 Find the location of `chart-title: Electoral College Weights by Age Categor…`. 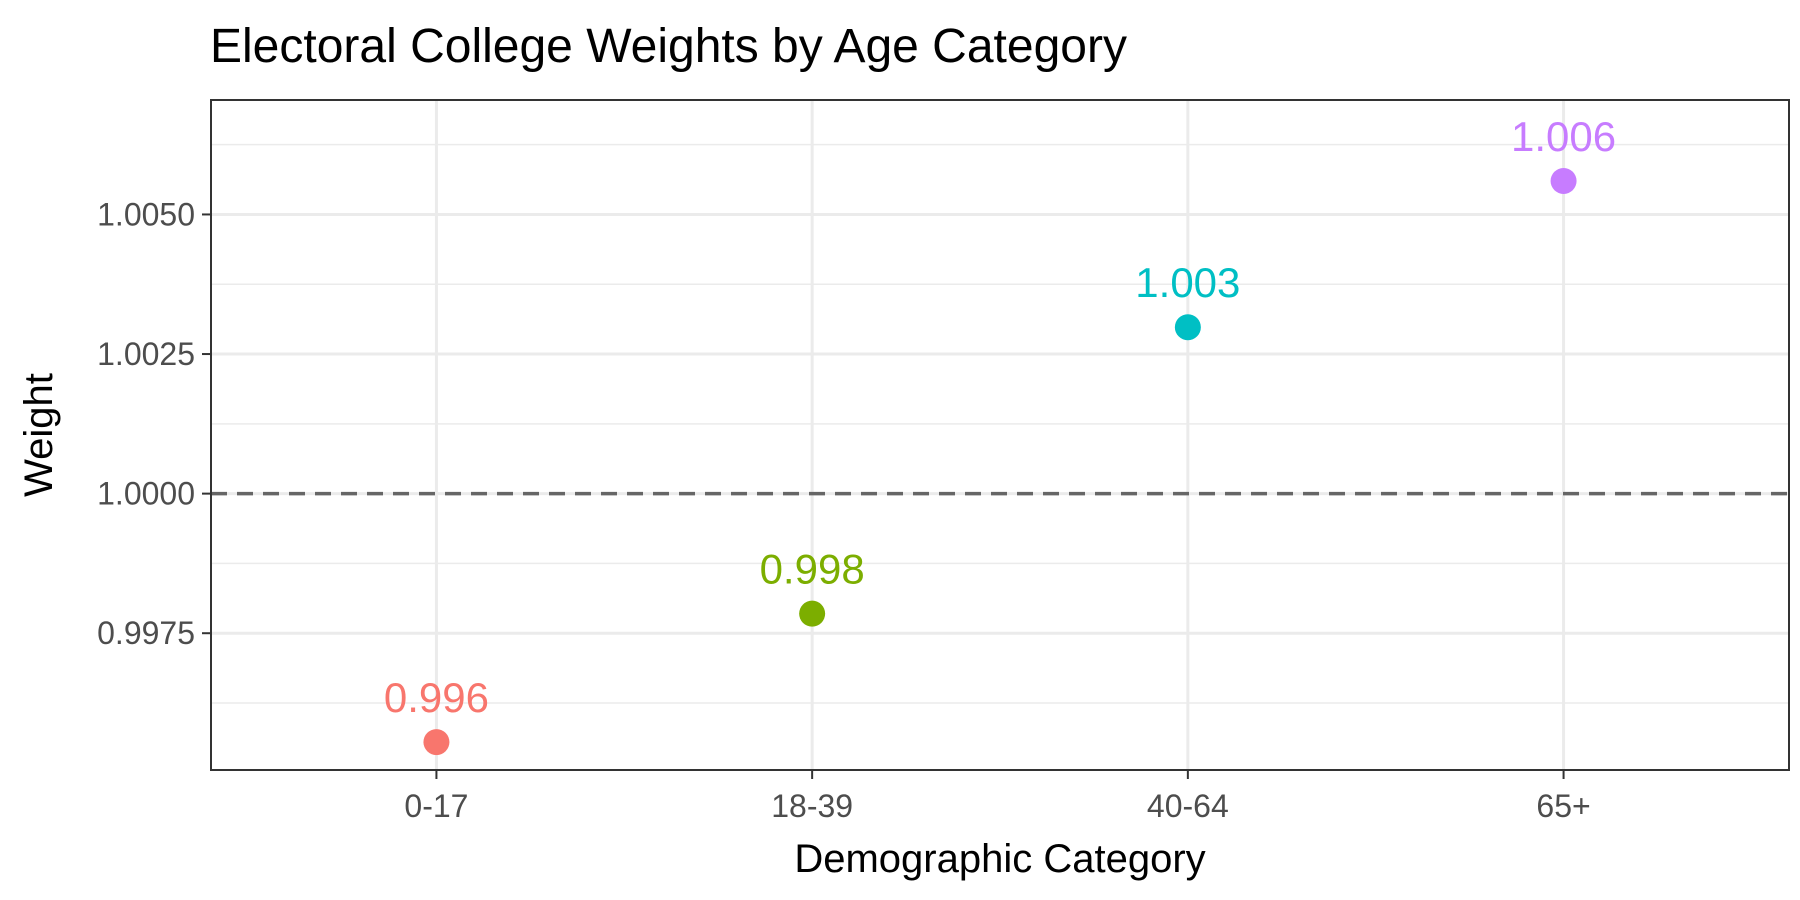

chart-title: Electoral College Weights by Age Categor… is located at coordinates (668, 46).